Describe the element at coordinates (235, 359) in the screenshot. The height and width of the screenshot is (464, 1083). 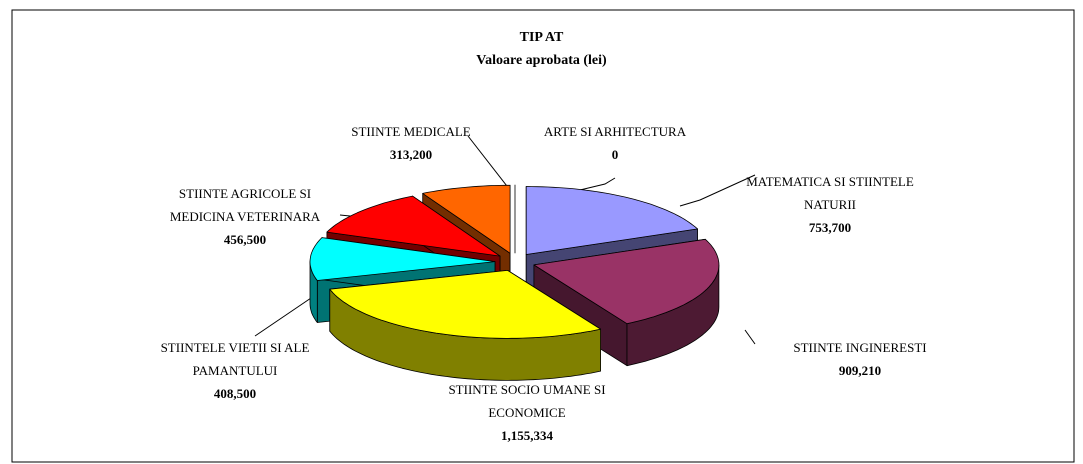
I see `category-label: STIINTELE VIETII SI ALE PAMANTULUI` at that location.